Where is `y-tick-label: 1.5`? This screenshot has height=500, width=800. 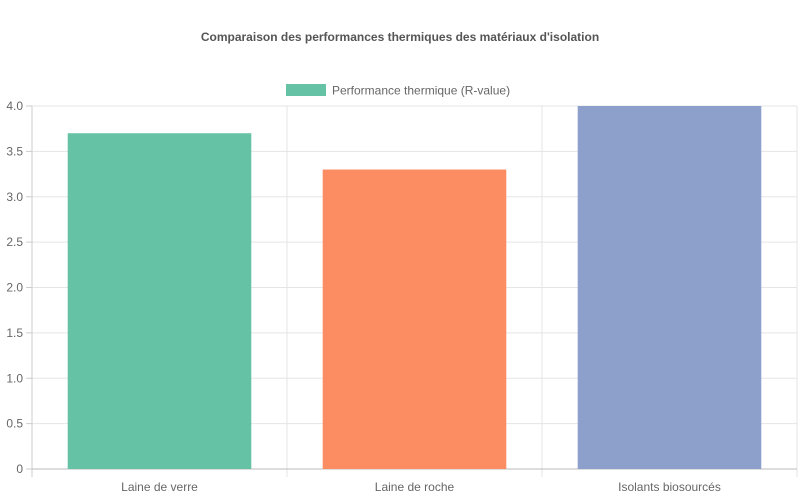 y-tick-label: 1.5 is located at coordinates (14, 333).